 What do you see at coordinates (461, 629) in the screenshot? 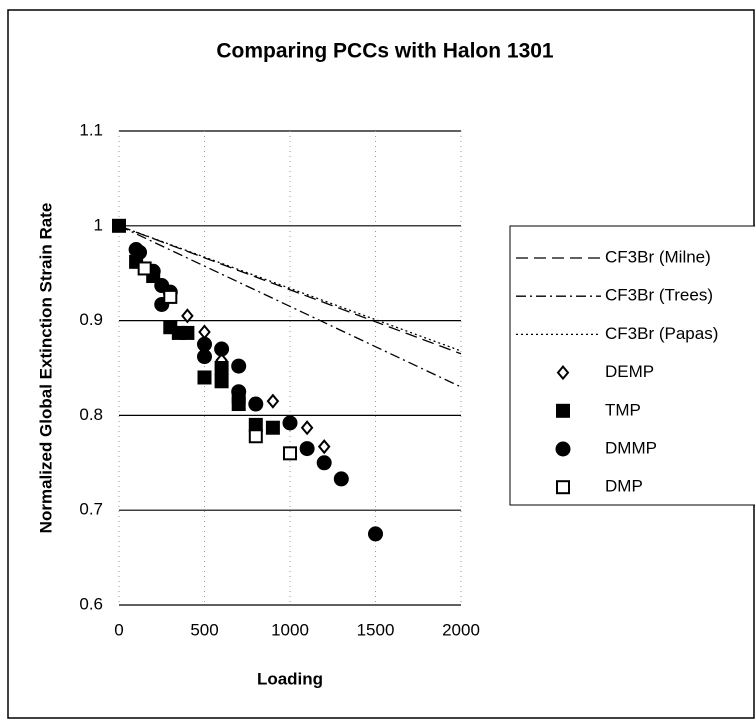
I see `x-tick-label: 2000` at bounding box center [461, 629].